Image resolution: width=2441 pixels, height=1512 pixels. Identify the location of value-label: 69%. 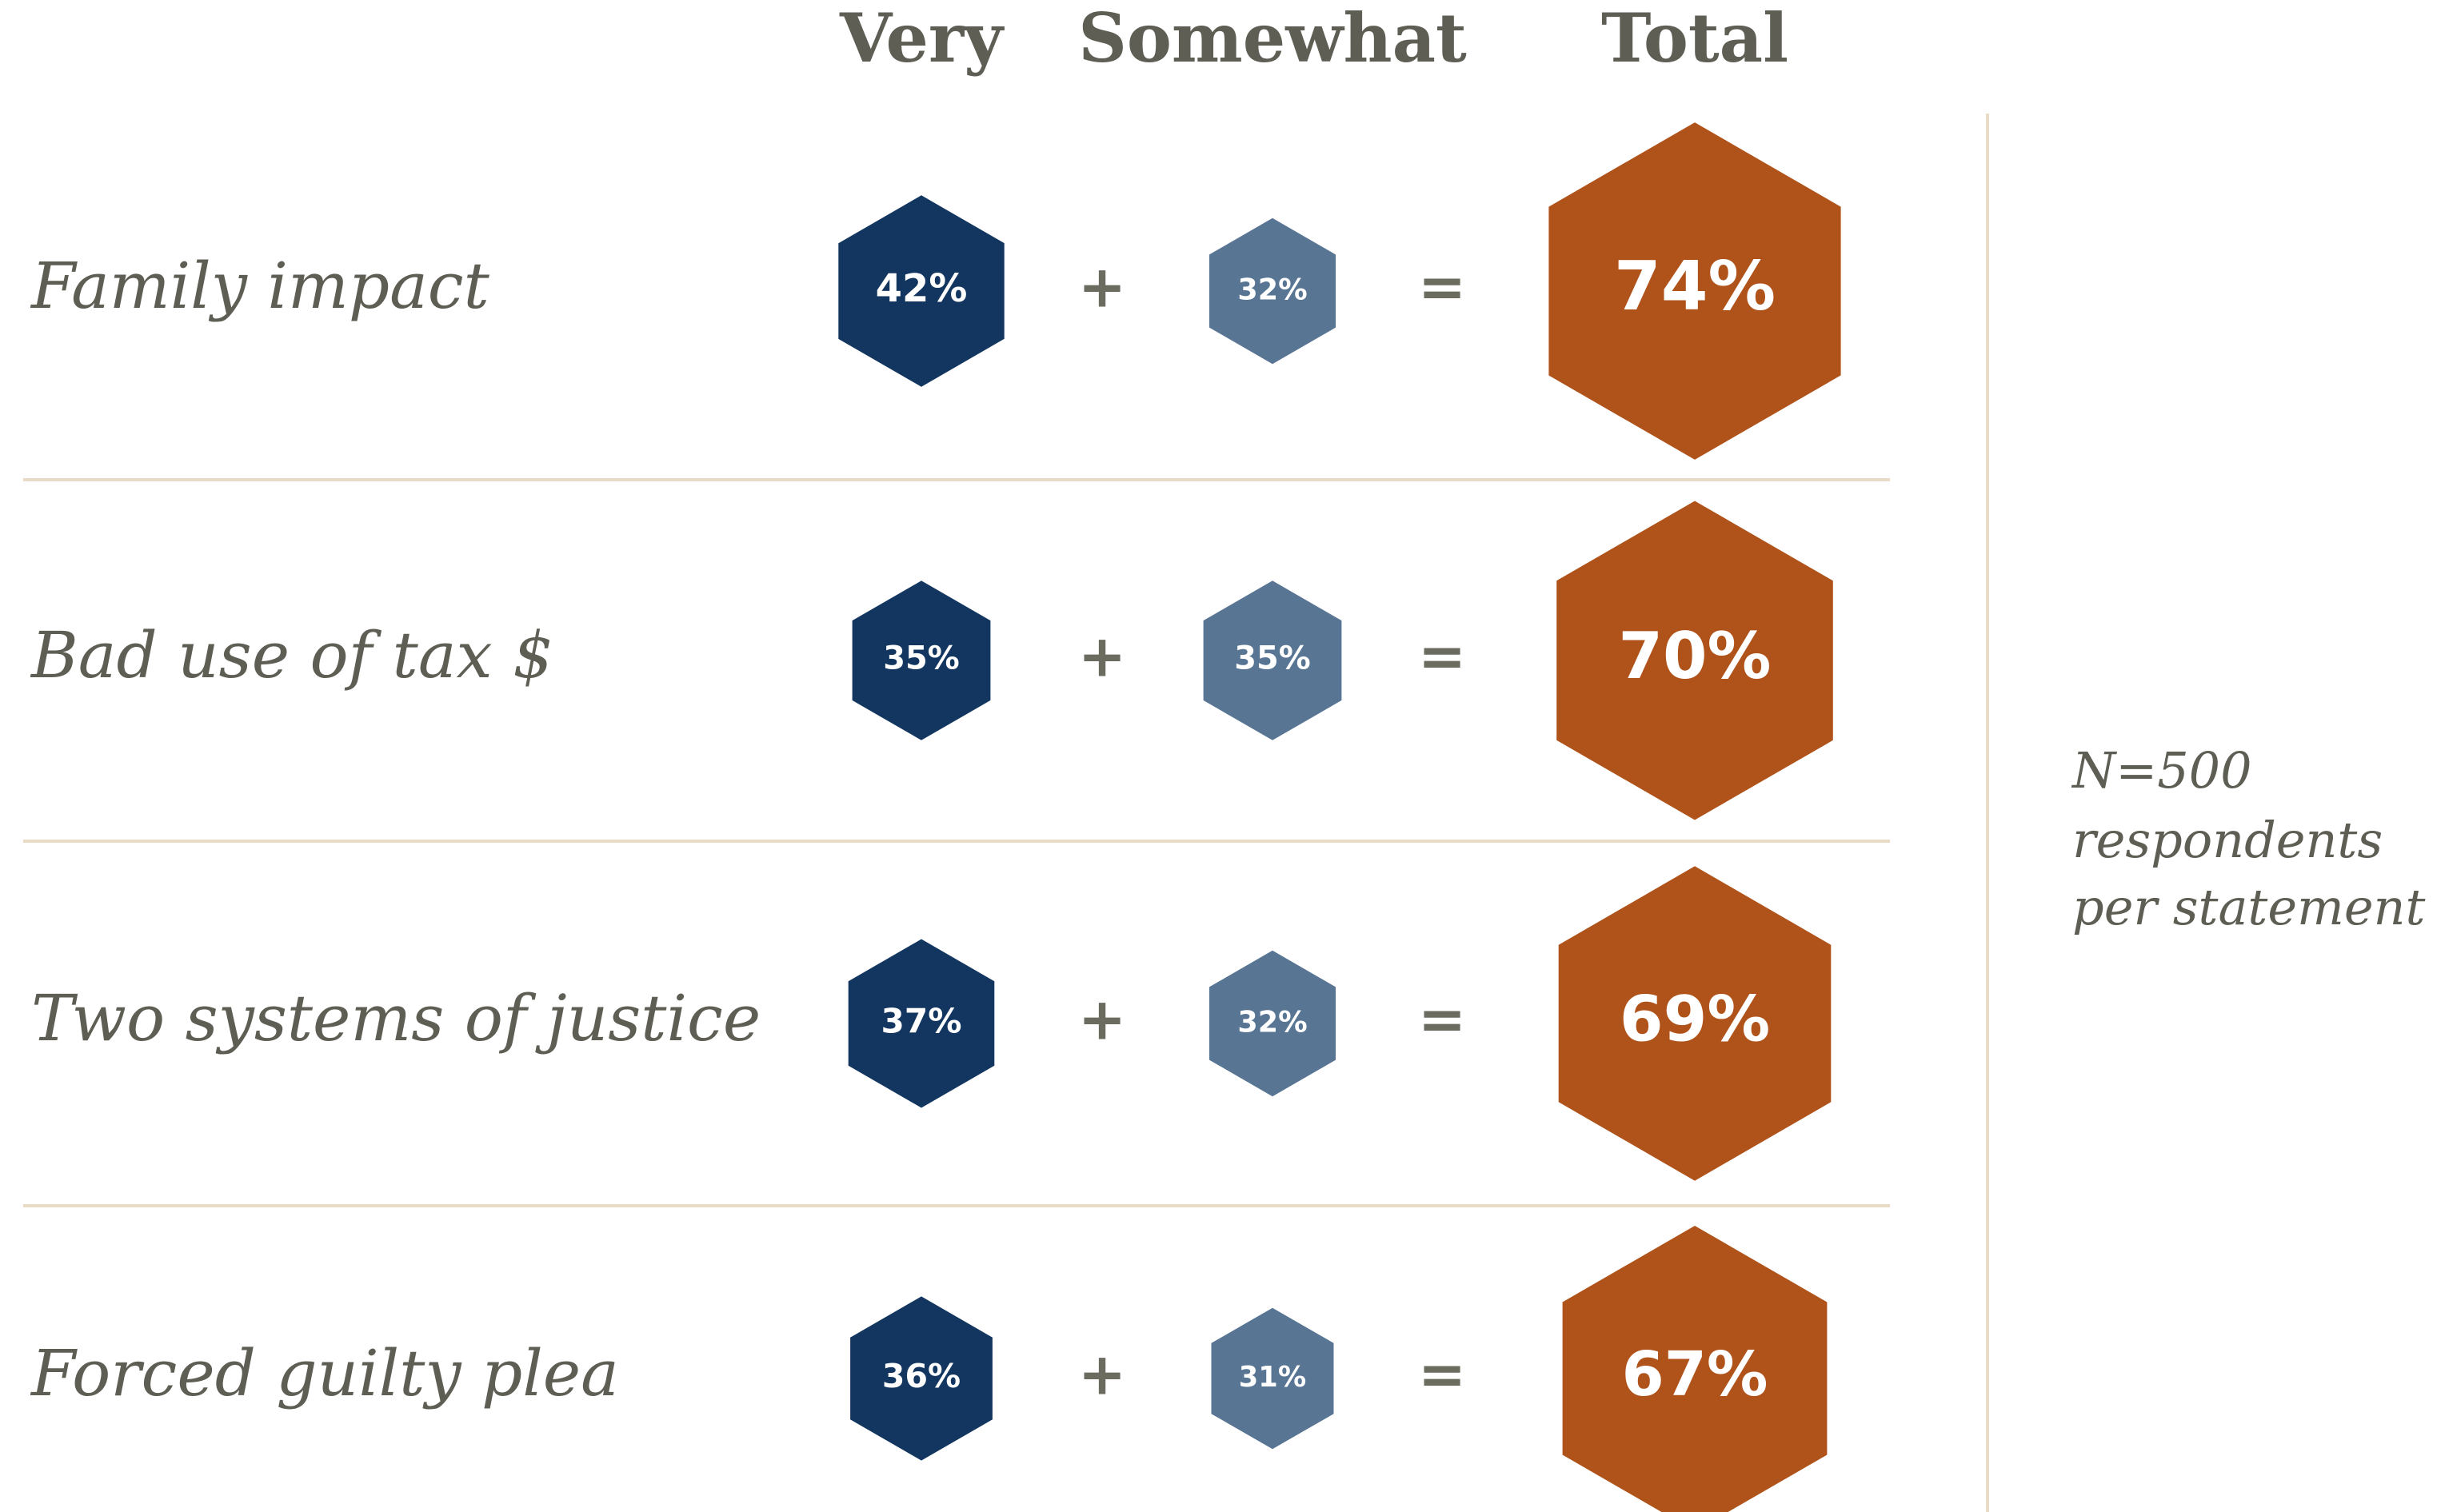
(1695, 1018).